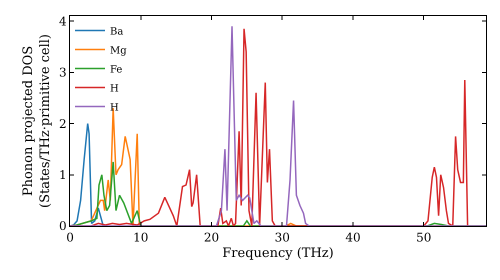 The width and height of the screenshot is (500, 280). I want to click on y-tick-label: 0, so click(62, 226).